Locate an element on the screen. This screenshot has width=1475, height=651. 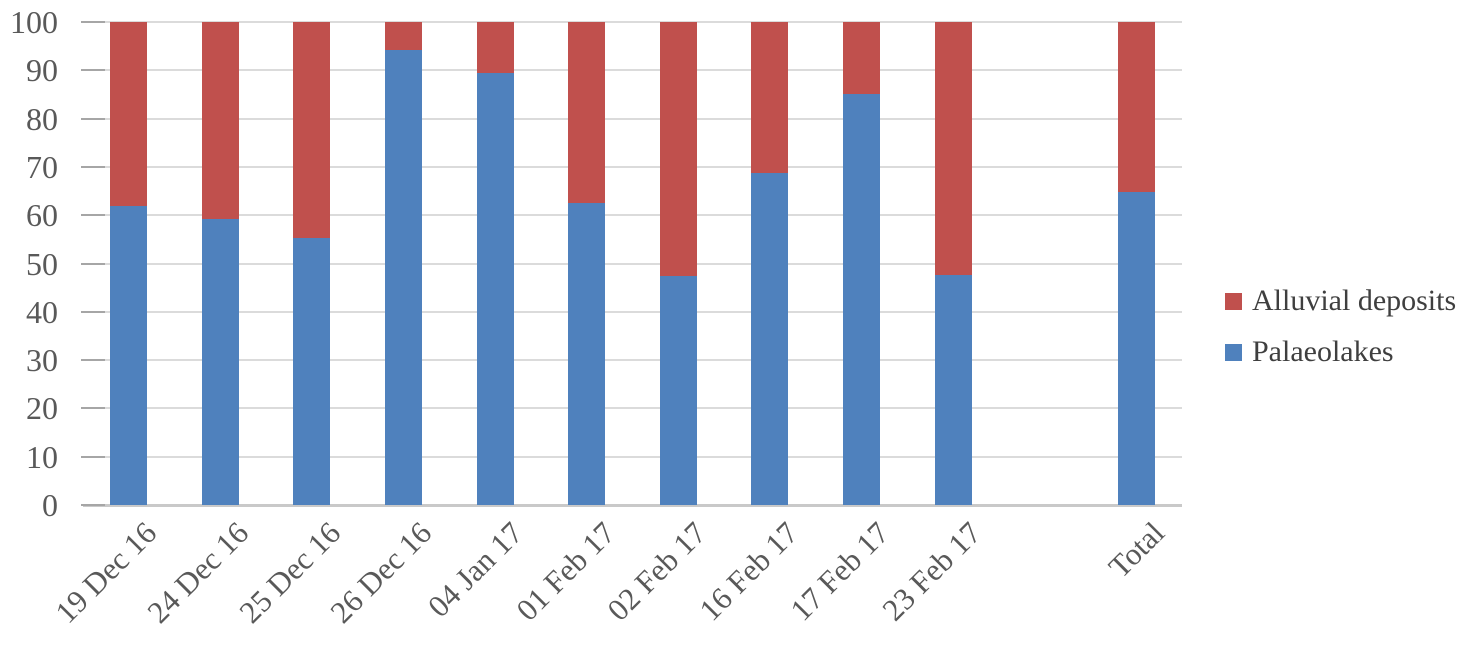
x-axis-label-25-dec-16: 25 Dec 16 is located at coordinates (289, 572).